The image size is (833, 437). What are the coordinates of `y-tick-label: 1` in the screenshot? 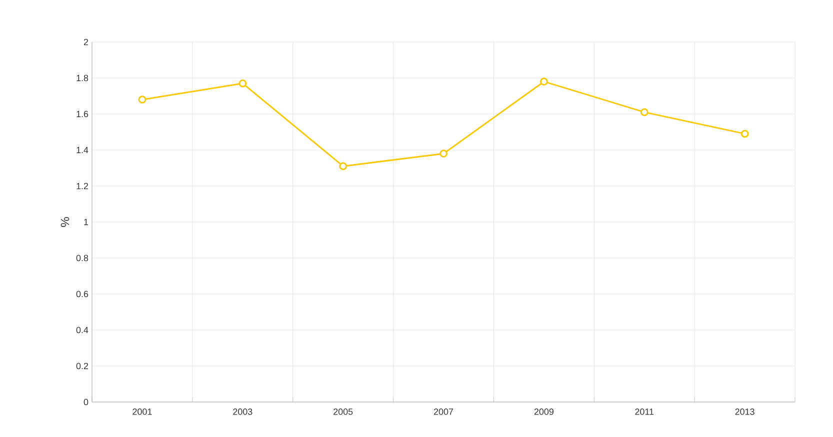 It's located at (86, 222).